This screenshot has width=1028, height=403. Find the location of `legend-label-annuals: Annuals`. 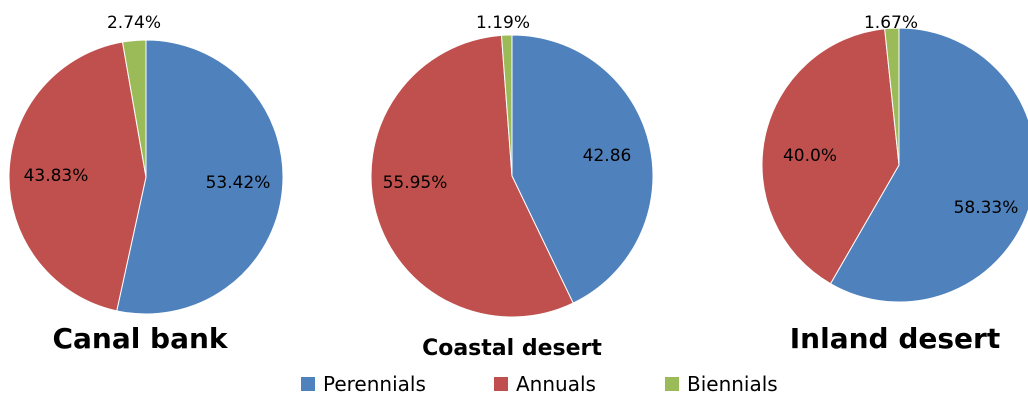

legend-label-annuals: Annuals is located at coordinates (556, 384).